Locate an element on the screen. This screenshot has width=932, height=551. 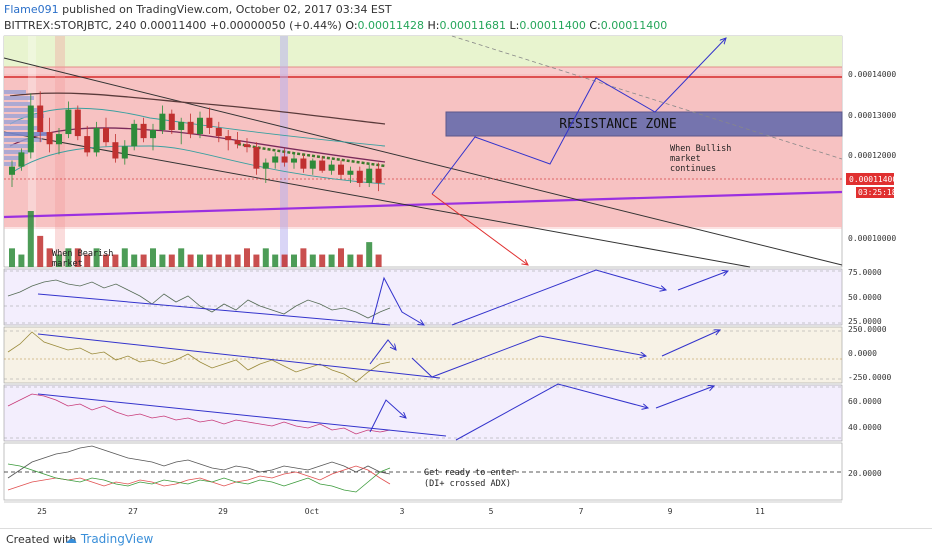
y-tick: 0.00013000 is located at coordinates (872, 115).